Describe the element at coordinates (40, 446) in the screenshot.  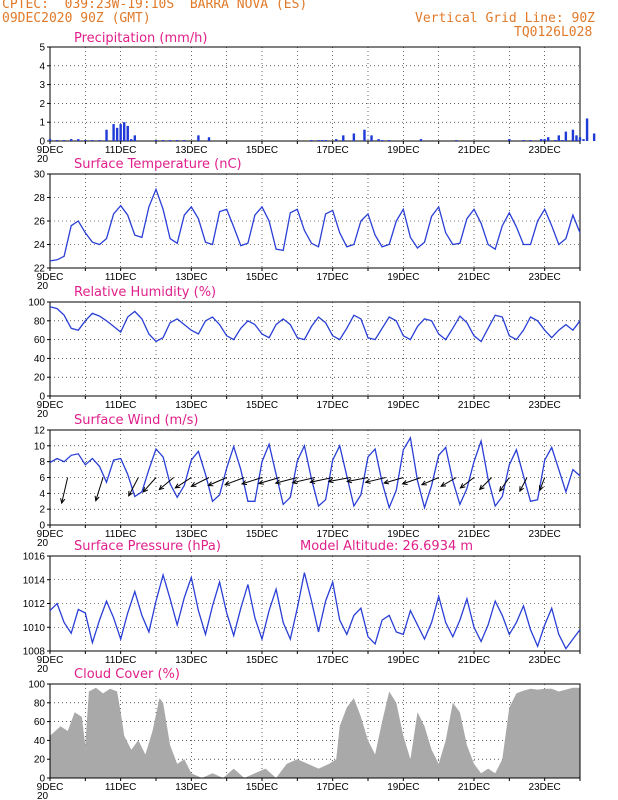
I see `wind-ytick-label: 10` at that location.